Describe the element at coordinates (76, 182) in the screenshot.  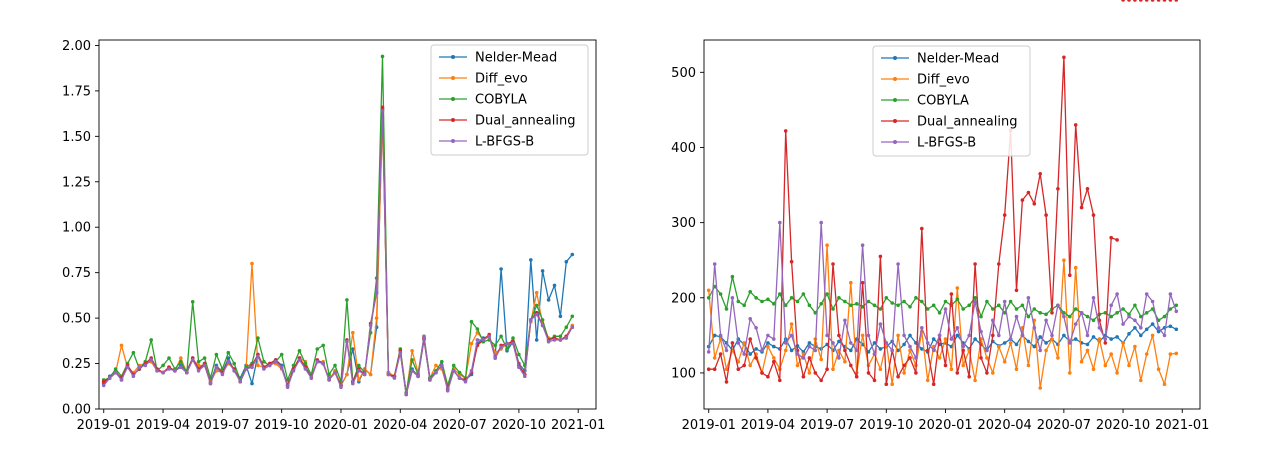
I see `y-tick-label: 1.25` at that location.